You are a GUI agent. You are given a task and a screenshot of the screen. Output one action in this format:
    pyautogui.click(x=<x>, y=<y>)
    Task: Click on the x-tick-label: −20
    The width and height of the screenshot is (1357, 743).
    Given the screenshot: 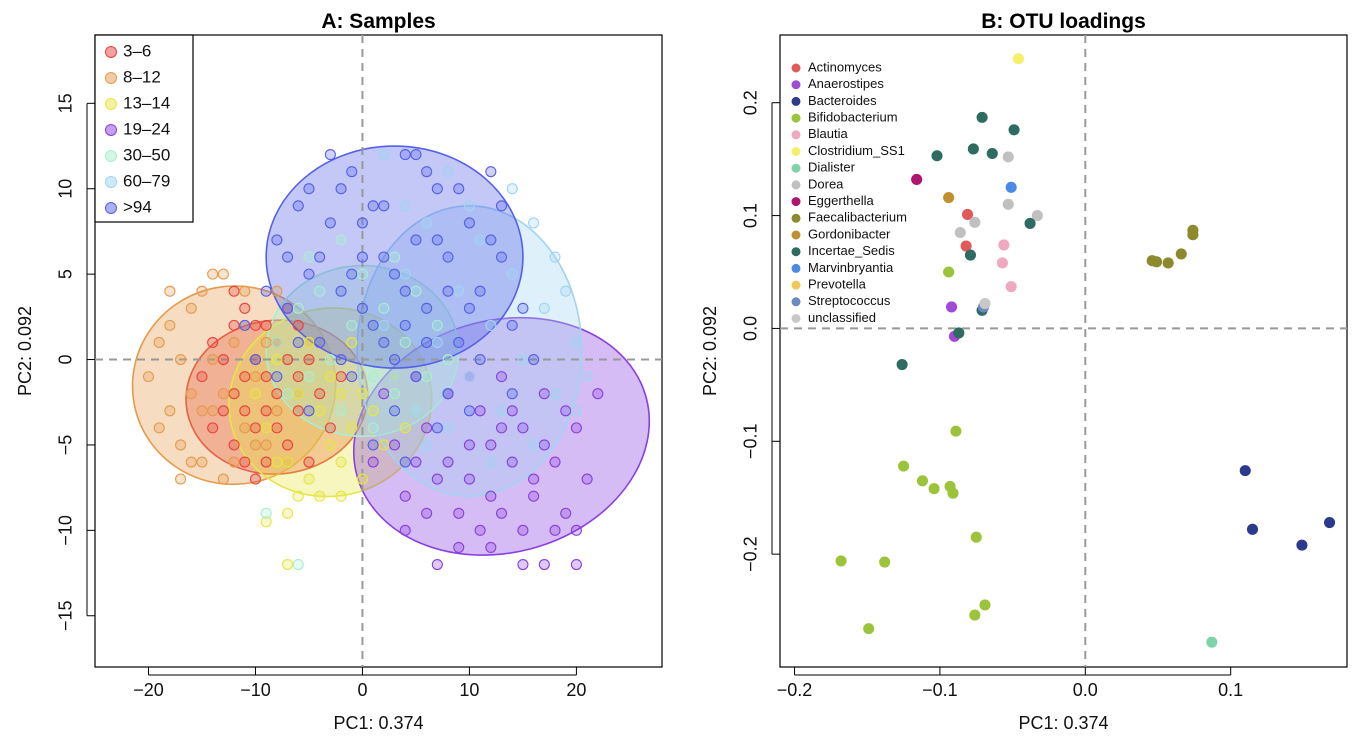 What is the action you would take?
    pyautogui.click(x=148, y=690)
    